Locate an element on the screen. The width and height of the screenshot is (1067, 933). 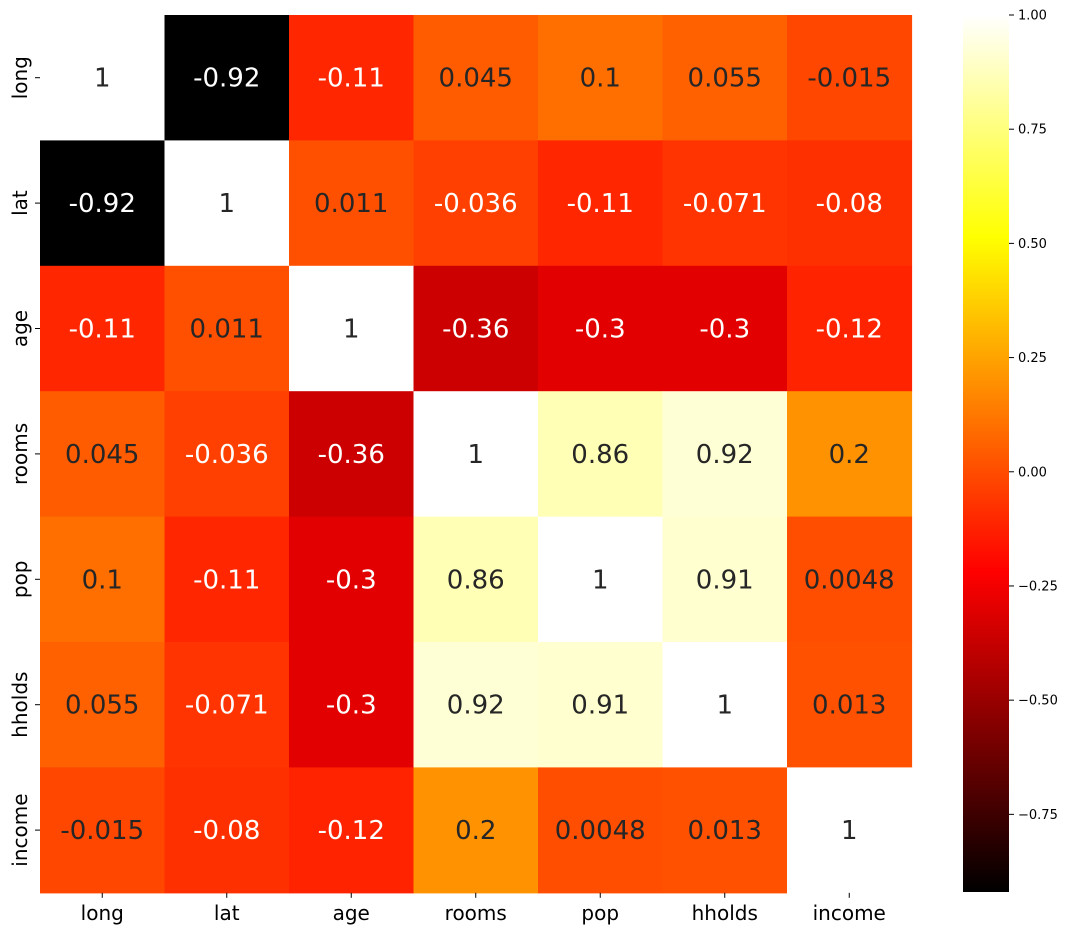
heatmap-cell-lat-hholds is located at coordinates (725, 203).